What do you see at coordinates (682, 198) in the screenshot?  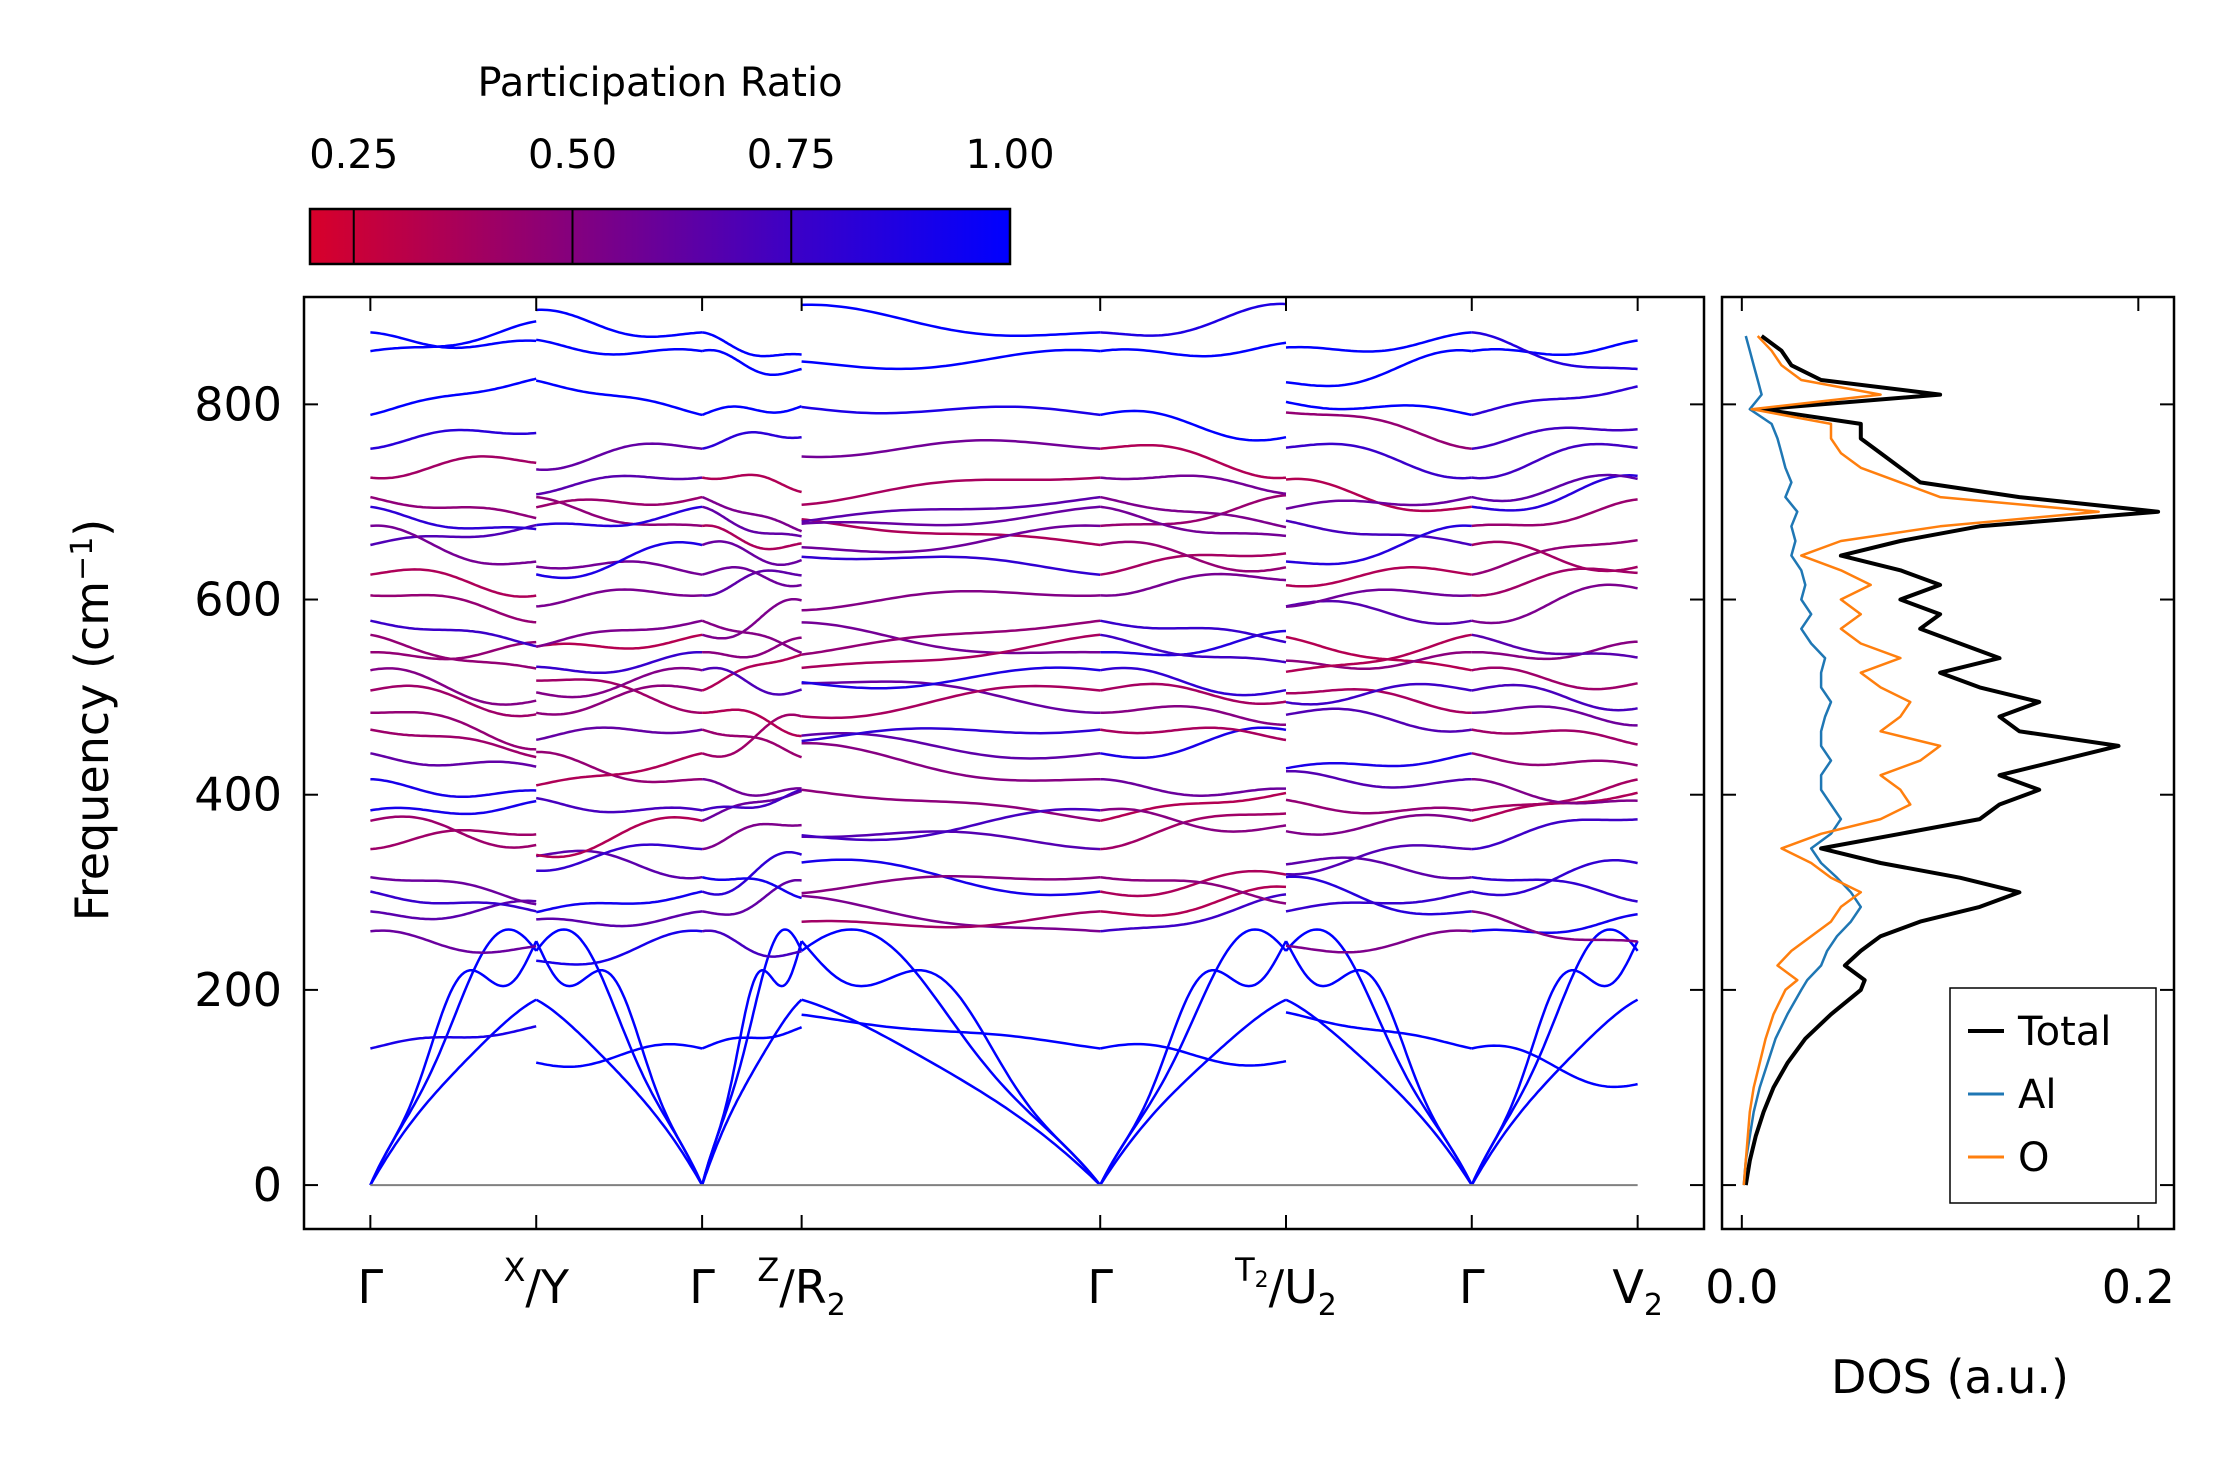 I see `colorbar-ticks: 0.25 0.50 0.75 1.00` at bounding box center [682, 198].